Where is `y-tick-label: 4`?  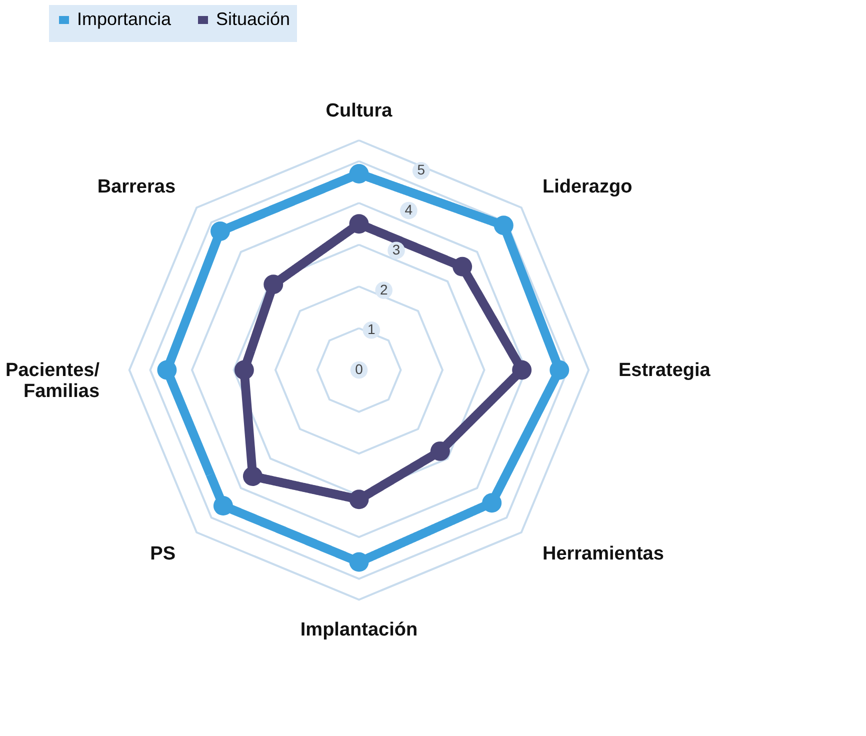 y-tick-label: 4 is located at coordinates (408, 210).